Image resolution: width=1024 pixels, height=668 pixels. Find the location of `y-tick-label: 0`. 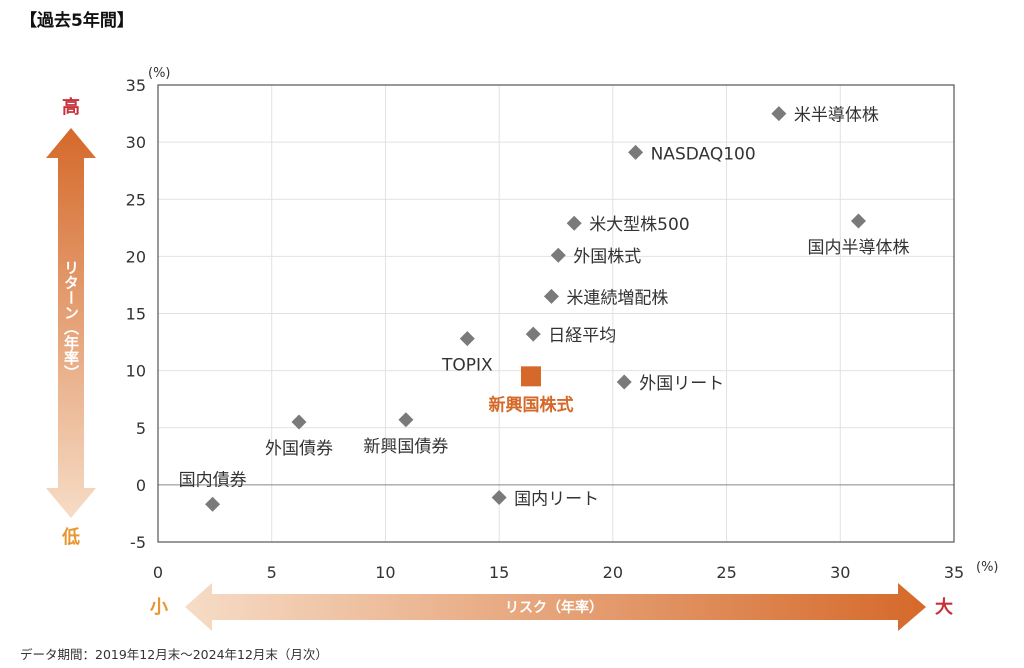

y-tick-label: 0 is located at coordinates (141, 485).